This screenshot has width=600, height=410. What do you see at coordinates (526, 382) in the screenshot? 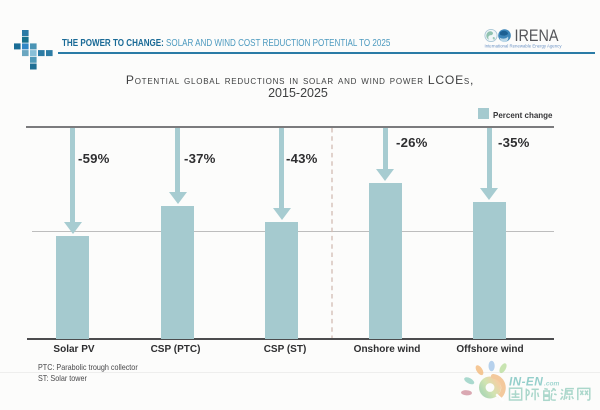
I see `svg-text: IN-EN` at bounding box center [526, 382].